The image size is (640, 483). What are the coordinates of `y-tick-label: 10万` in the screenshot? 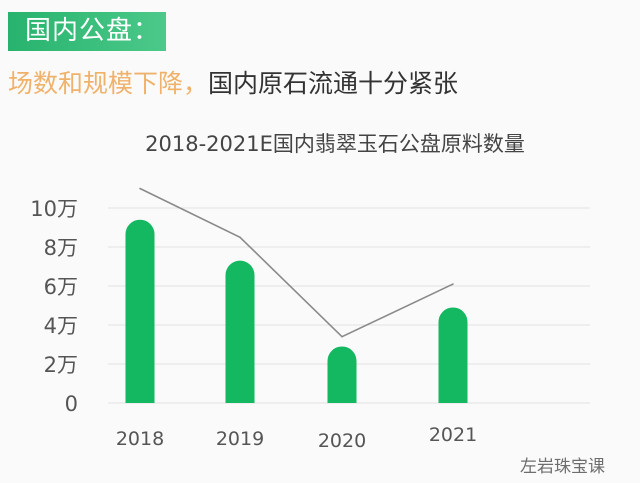 It's located at (54, 209).